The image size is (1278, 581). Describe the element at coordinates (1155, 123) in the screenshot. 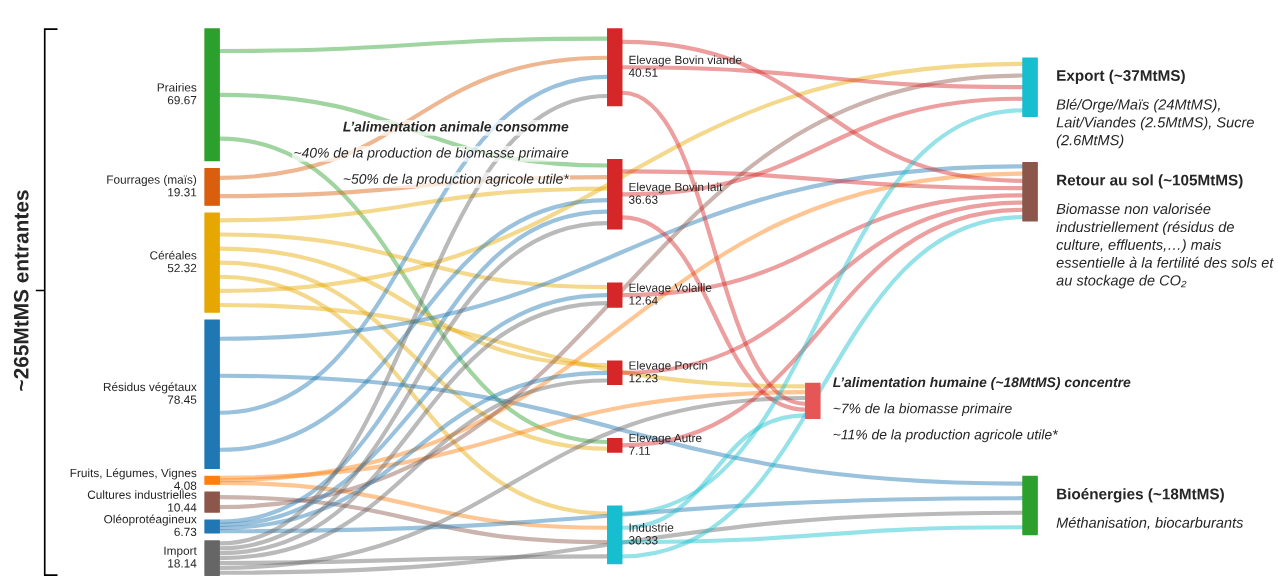

I see `text: Blé/Orge/Maïs (24MtMS), Lait/Viandes (2.5MtMS), Sucre (2.6MtMS)` at that location.